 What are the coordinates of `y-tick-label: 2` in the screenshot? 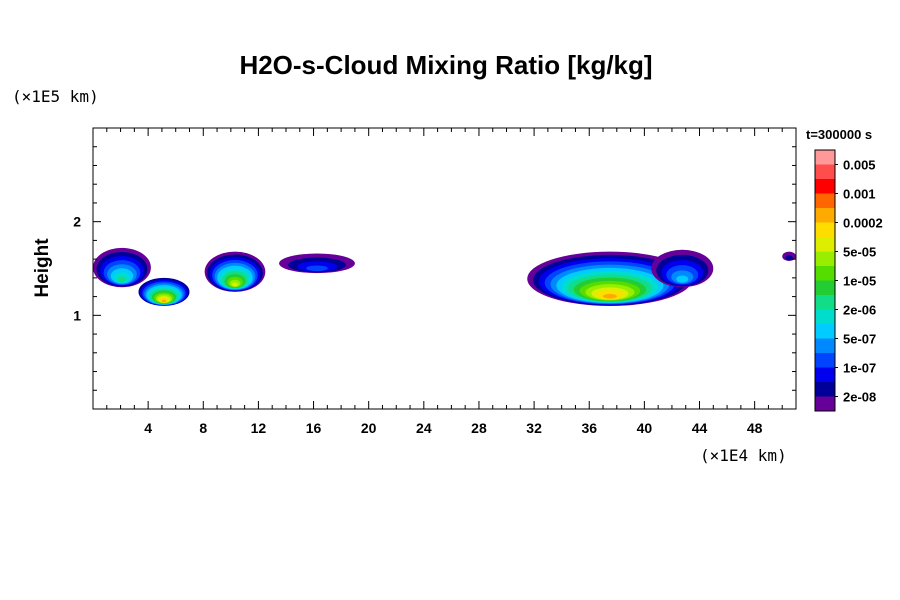 It's located at (77, 222).